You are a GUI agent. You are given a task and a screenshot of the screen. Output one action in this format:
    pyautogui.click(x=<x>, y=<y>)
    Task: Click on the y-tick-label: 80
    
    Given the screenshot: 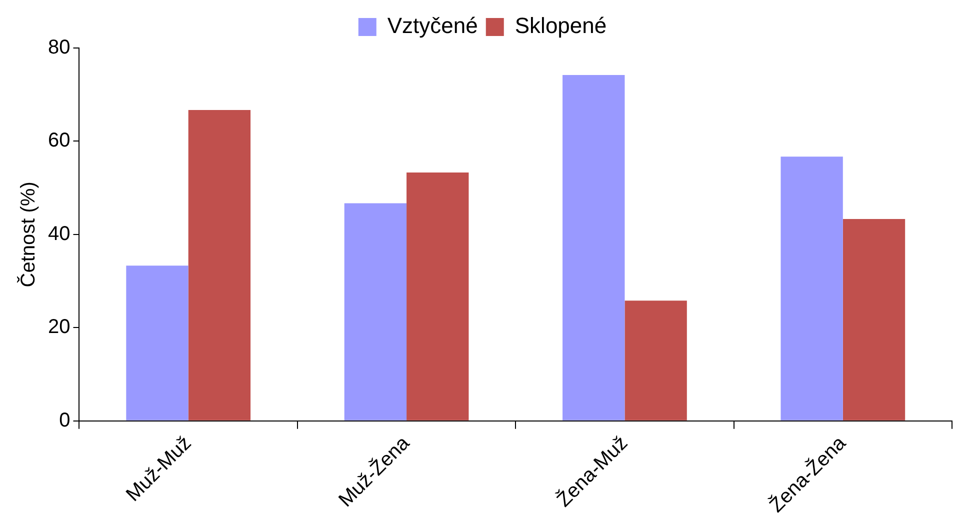 What is the action you would take?
    pyautogui.click(x=59, y=47)
    